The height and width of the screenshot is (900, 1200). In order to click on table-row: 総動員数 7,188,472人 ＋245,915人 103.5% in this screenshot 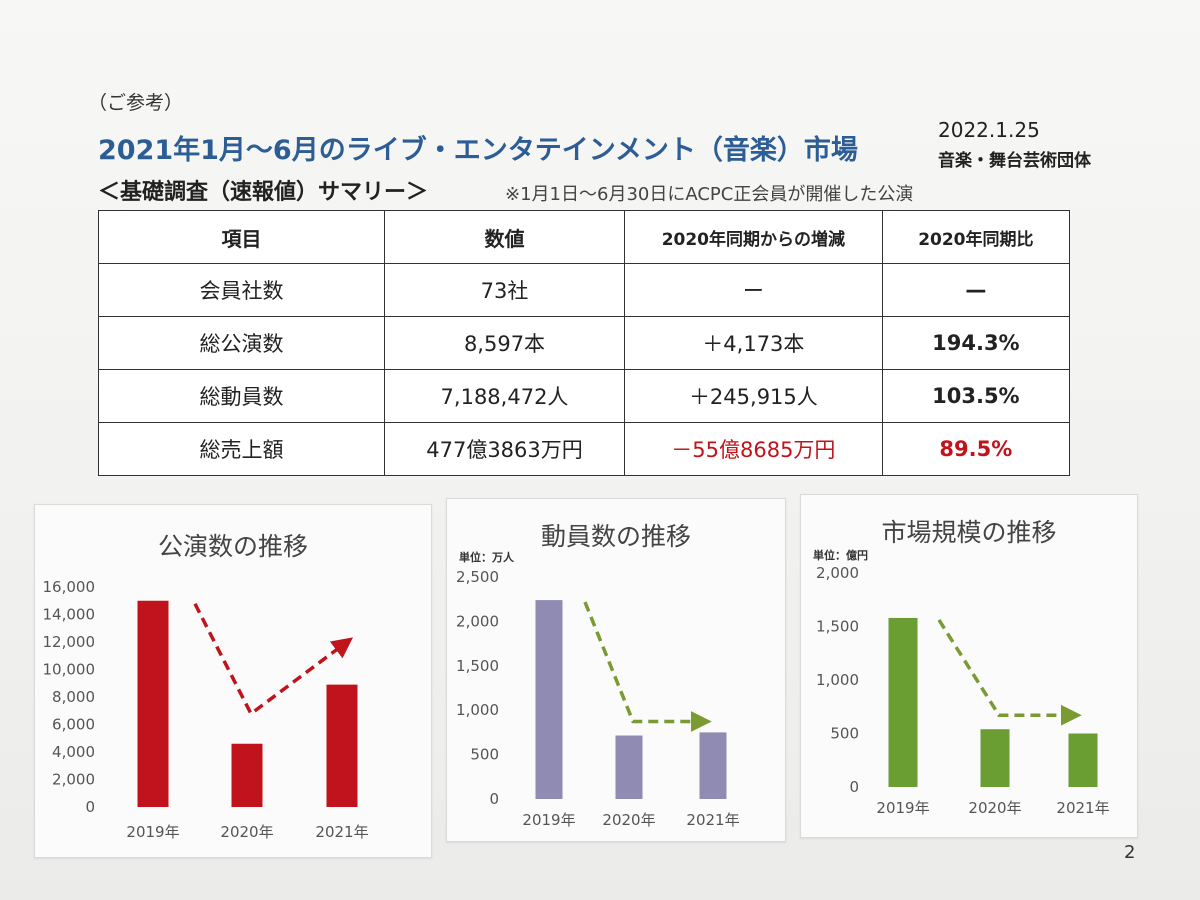, I will do `click(584, 396)`.